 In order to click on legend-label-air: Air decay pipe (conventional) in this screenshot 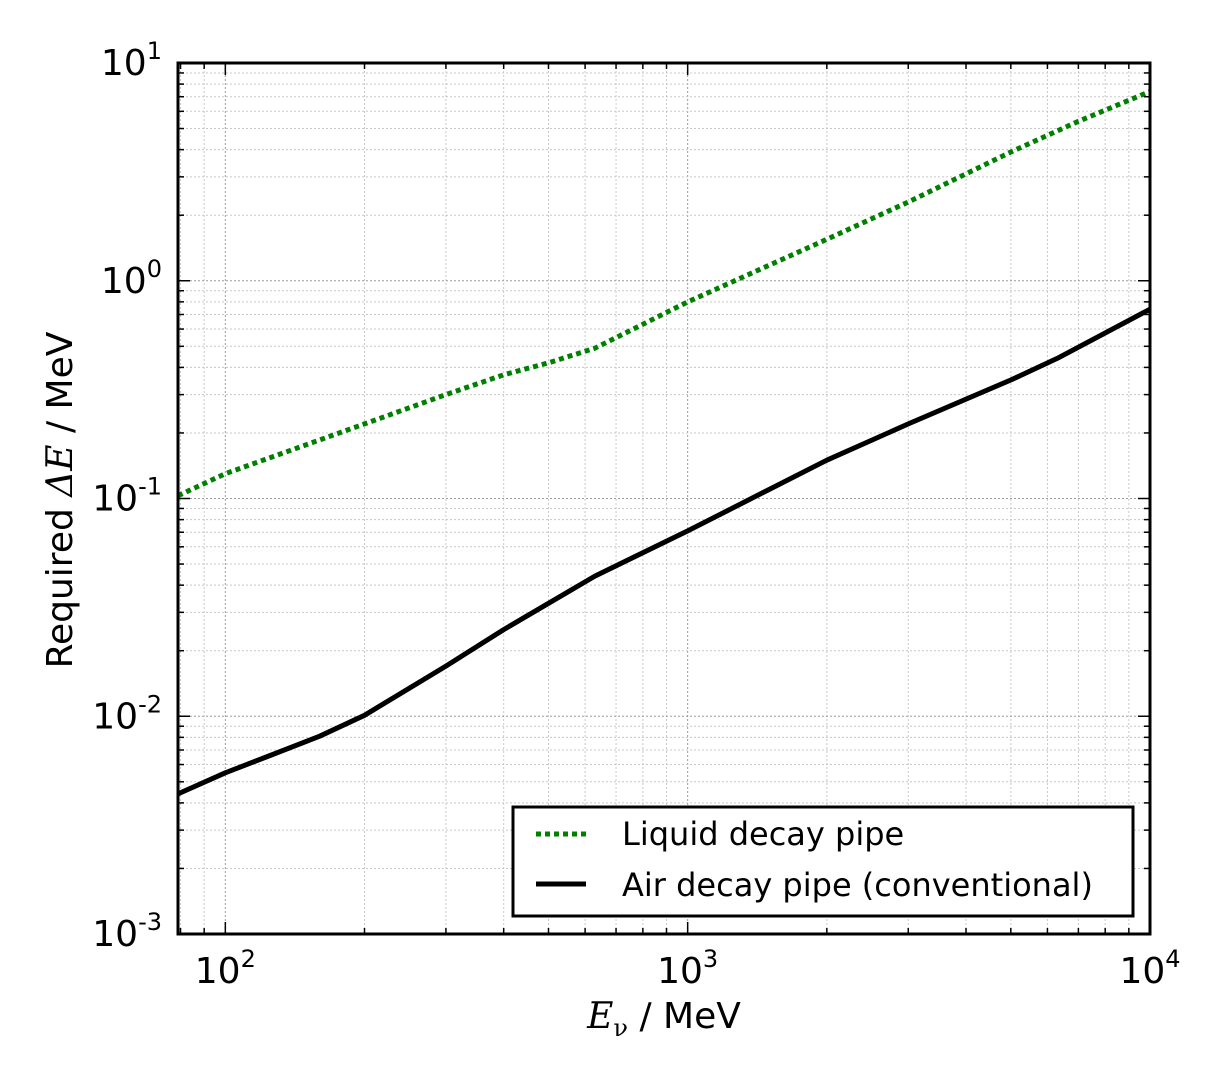, I will do `click(857, 885)`.